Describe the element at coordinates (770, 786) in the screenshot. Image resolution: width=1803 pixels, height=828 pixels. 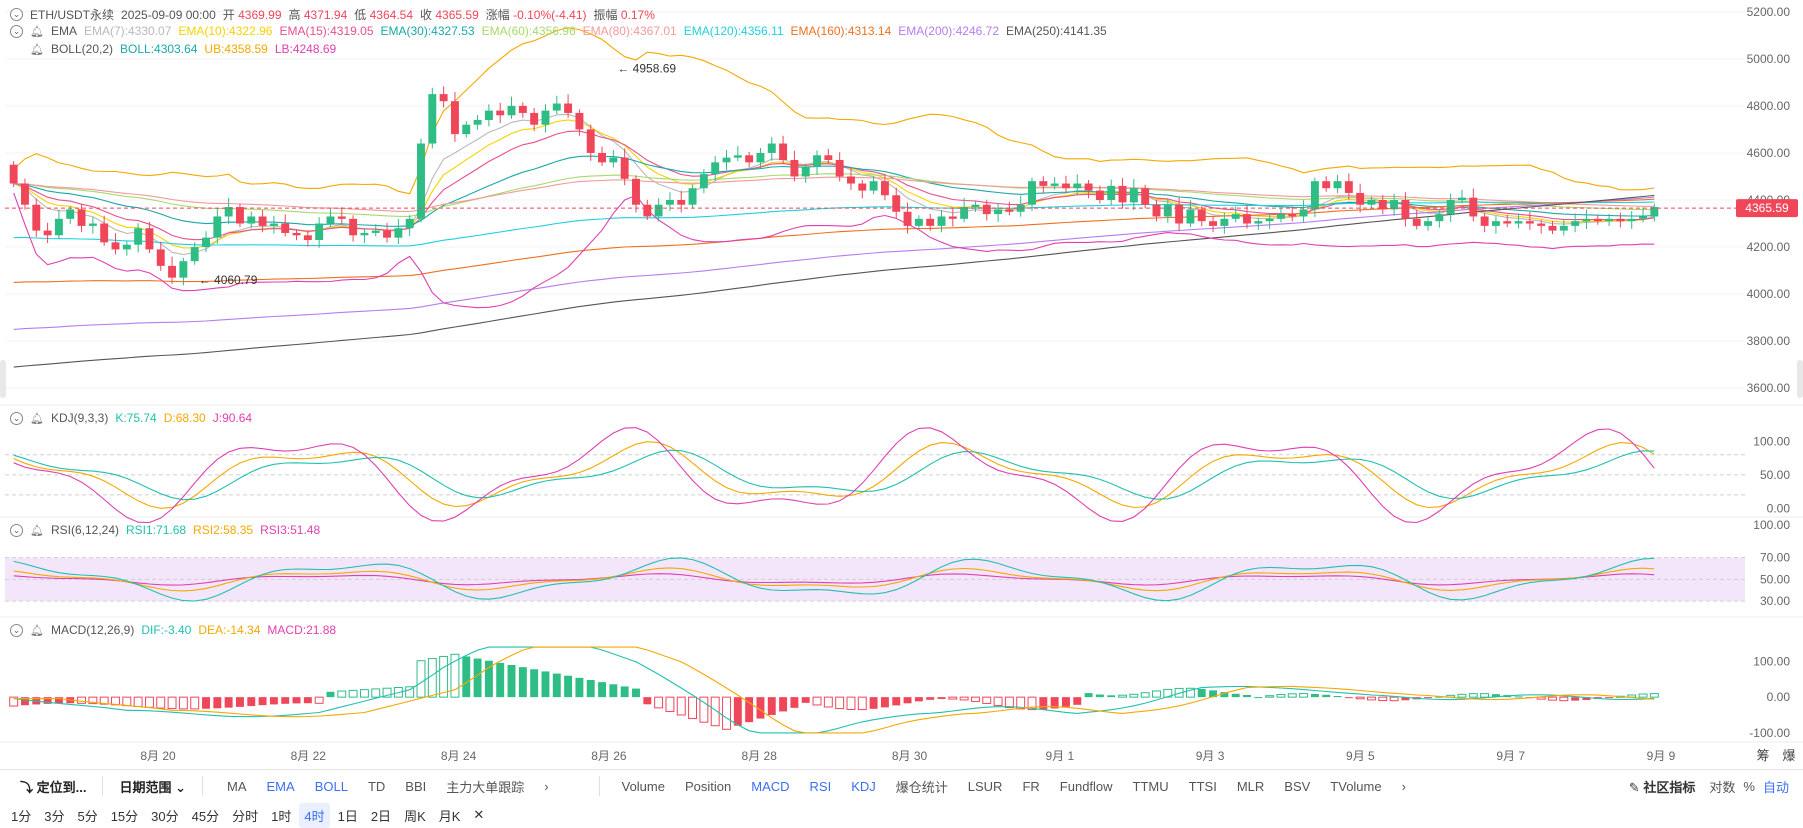
I see `sub-indicator-2: MACD` at that location.